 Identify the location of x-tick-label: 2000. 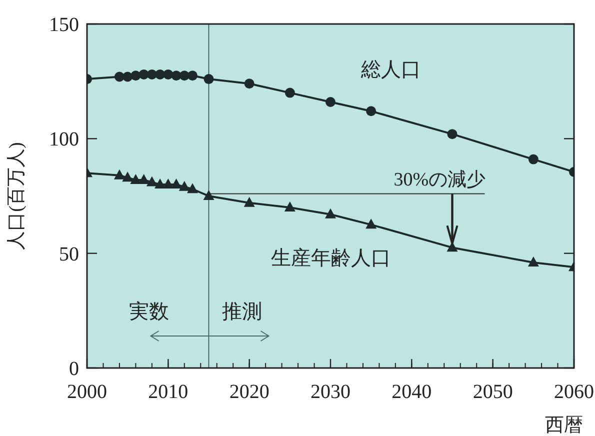
(87, 392).